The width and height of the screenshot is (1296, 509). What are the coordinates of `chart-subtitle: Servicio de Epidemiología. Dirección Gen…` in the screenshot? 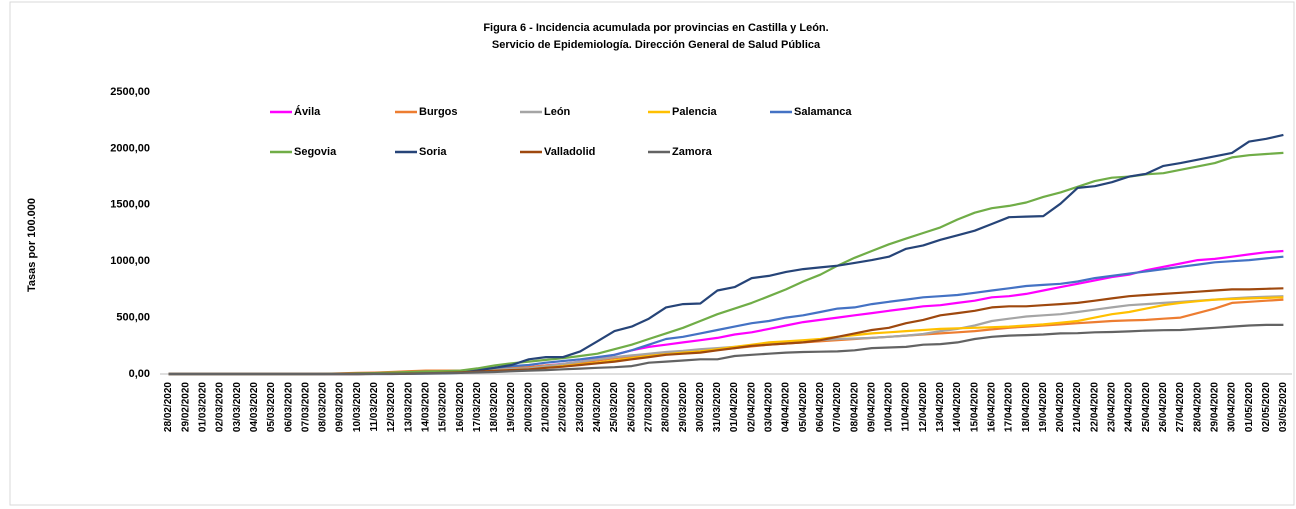 It's located at (656, 45).